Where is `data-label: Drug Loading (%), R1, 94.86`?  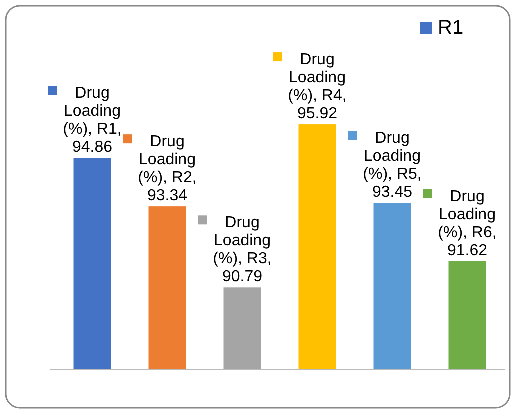
data-label: Drug Loading (%), R1, 94.86 is located at coordinates (92, 120).